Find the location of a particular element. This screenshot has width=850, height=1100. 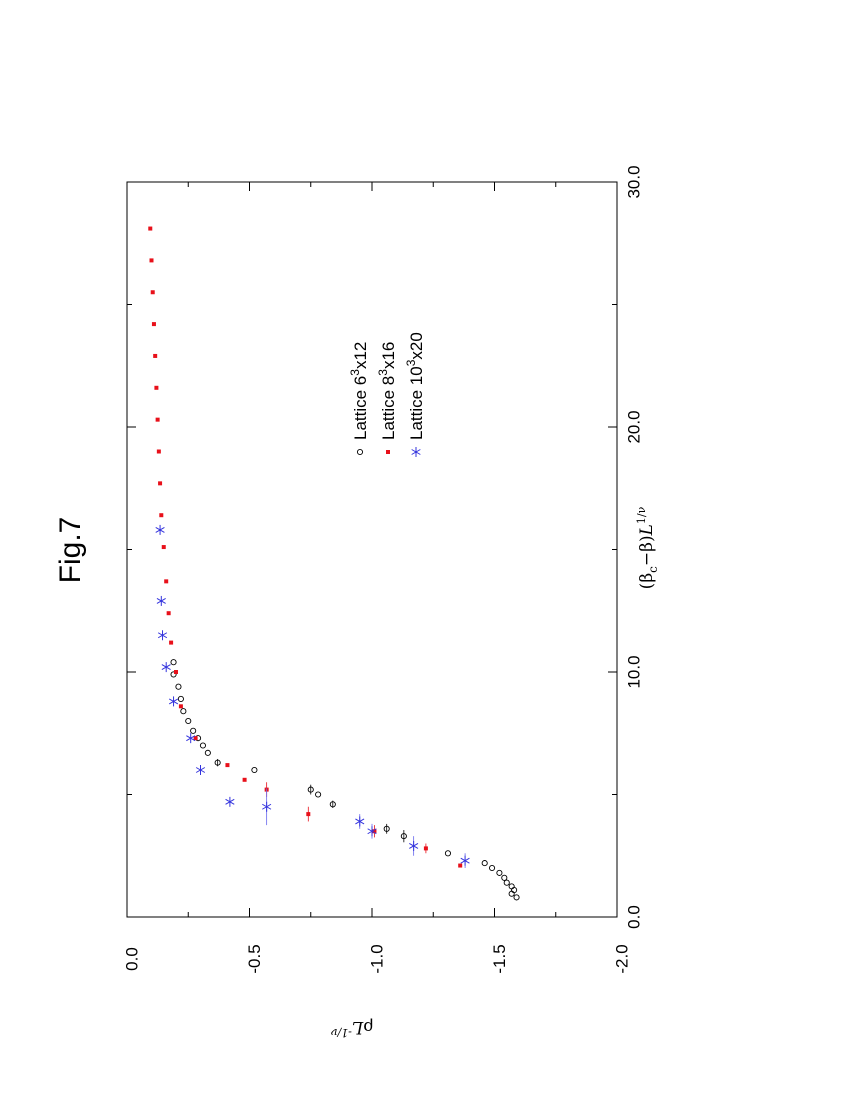

series-3-group is located at coordinates (312, 696).